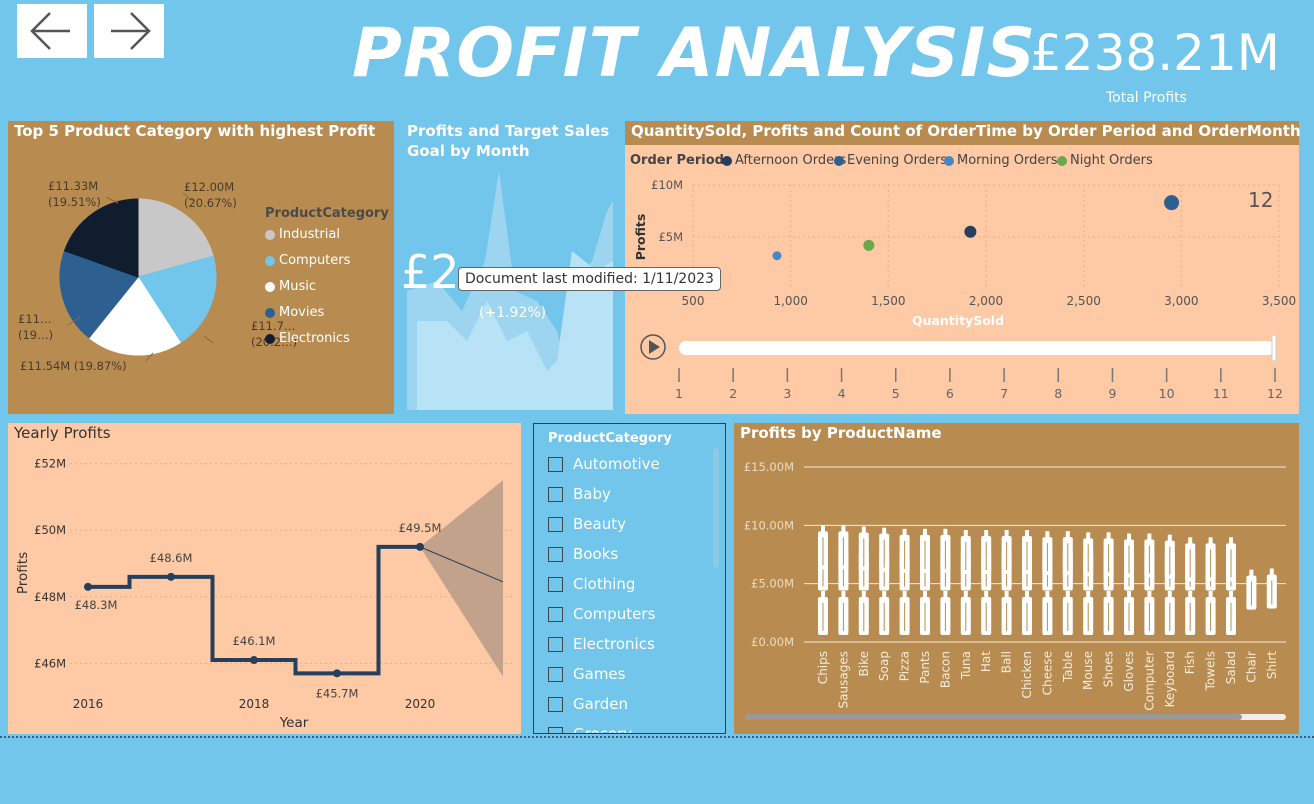 Image resolution: width=1314 pixels, height=804 pixels. What do you see at coordinates (588, 704) in the screenshot?
I see `slicer-item-garden: Garden` at bounding box center [588, 704].